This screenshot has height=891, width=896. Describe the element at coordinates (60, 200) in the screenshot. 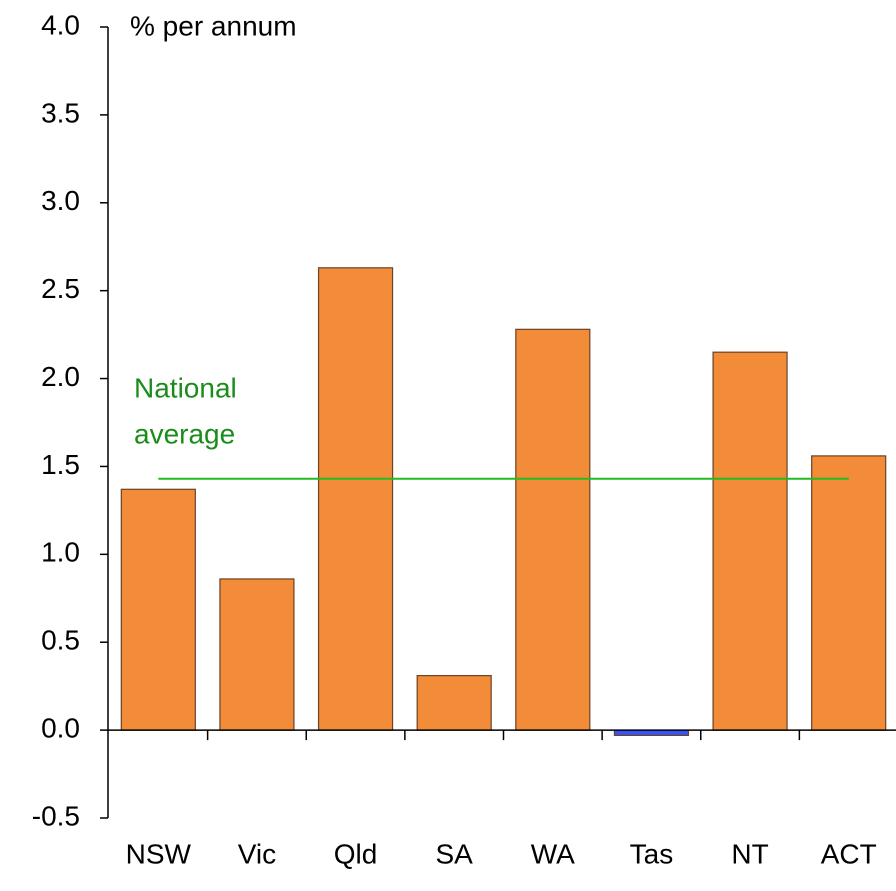

I see `y-tick-label: 3.0` at that location.